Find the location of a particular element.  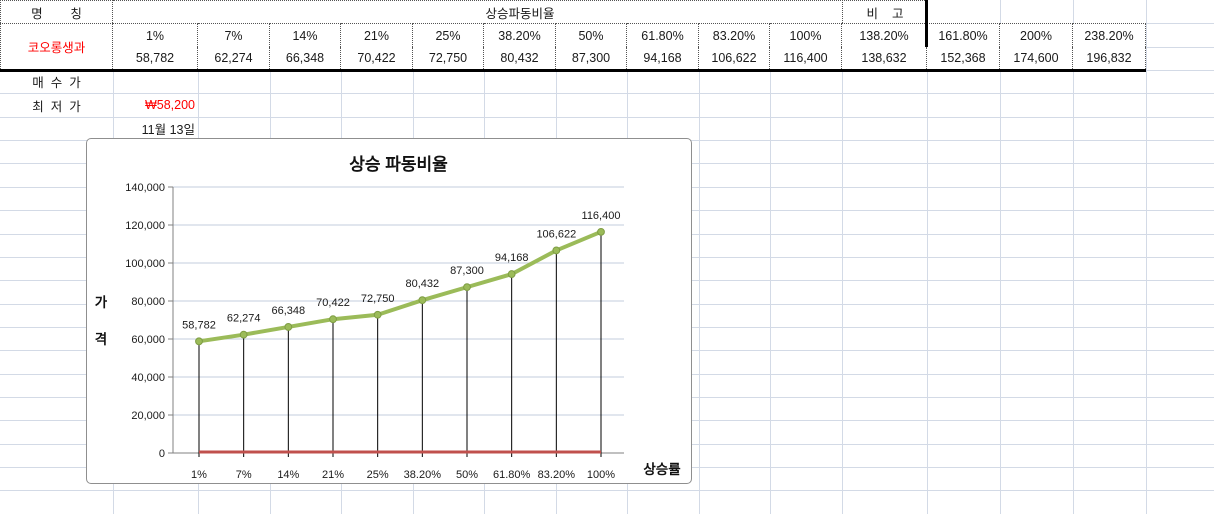

percent-cell: 7% is located at coordinates (234, 35).